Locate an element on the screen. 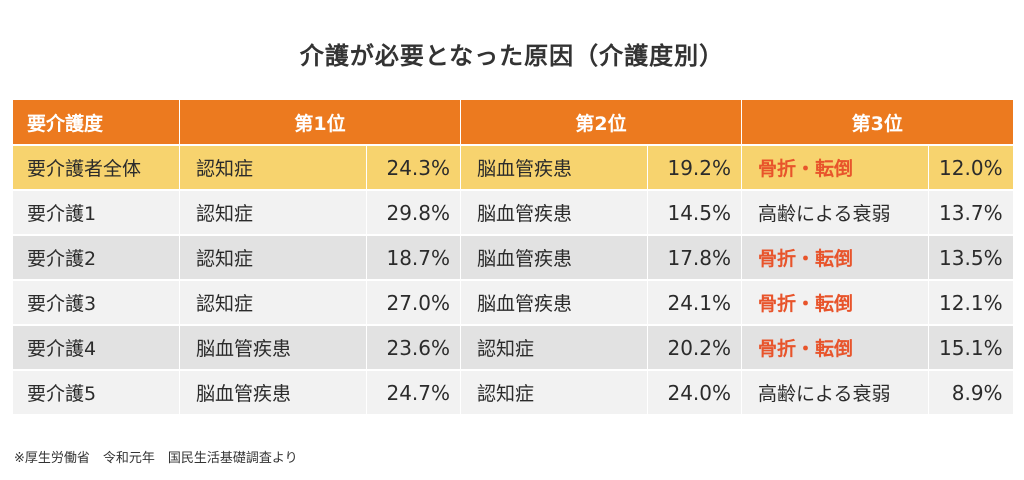 This screenshot has width=1024, height=480. chart-title: 介護が必要となった原因（介護度別） is located at coordinates (512, 56).